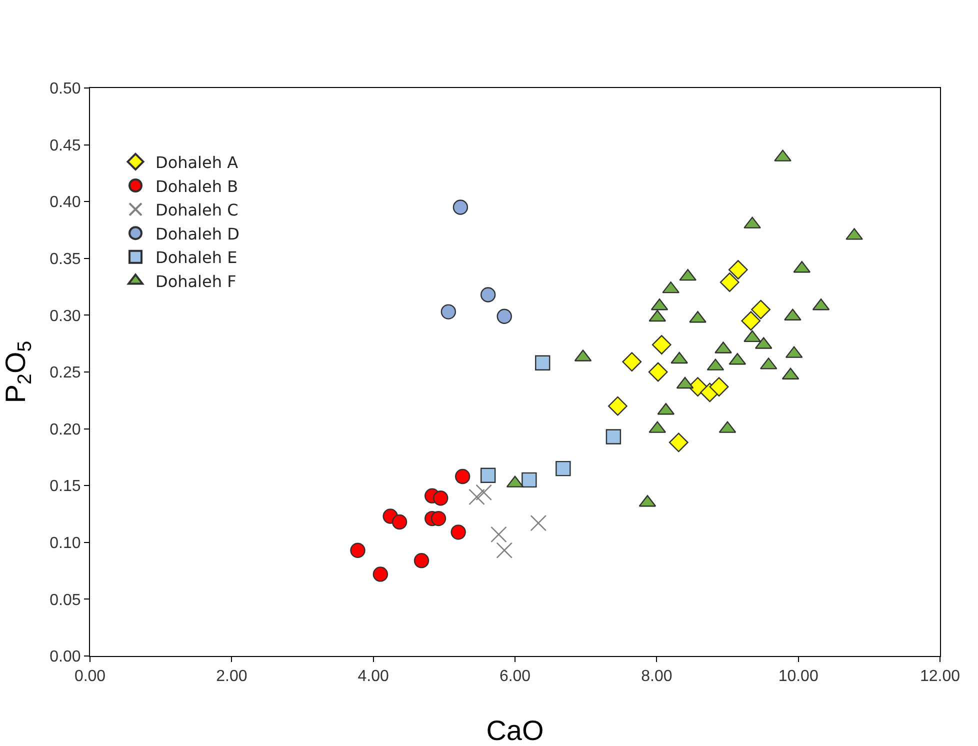  Describe the element at coordinates (65, 259) in the screenshot. I see `y-tick-label: 0.35` at that location.